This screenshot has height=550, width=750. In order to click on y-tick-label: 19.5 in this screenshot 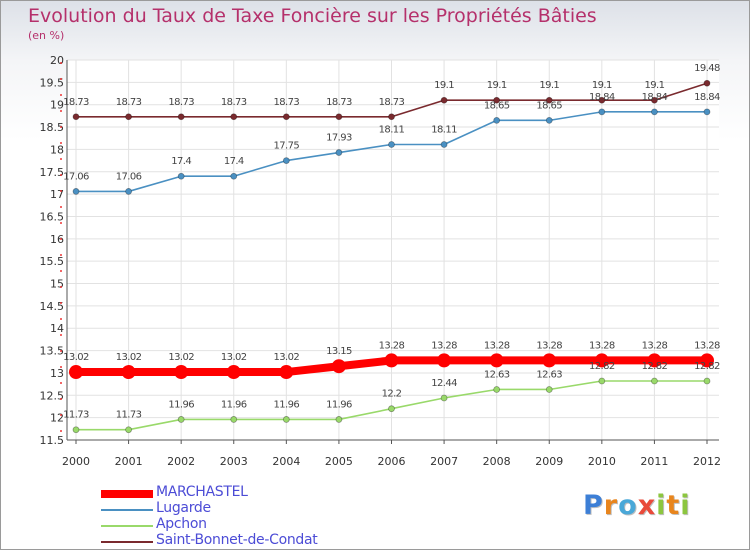, I will do `click(52, 82)`.